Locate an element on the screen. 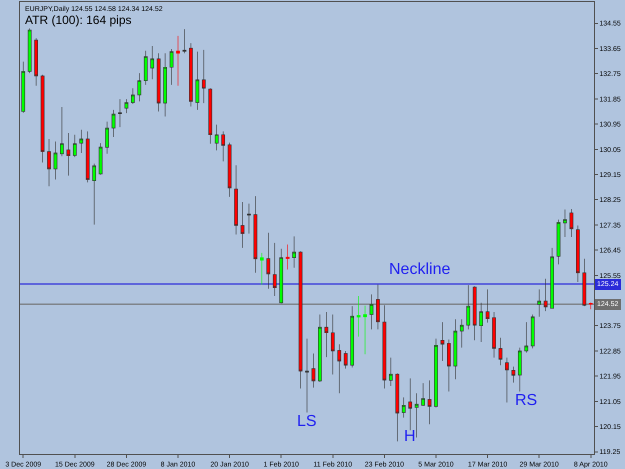  annotation: Neckline is located at coordinates (419, 269).